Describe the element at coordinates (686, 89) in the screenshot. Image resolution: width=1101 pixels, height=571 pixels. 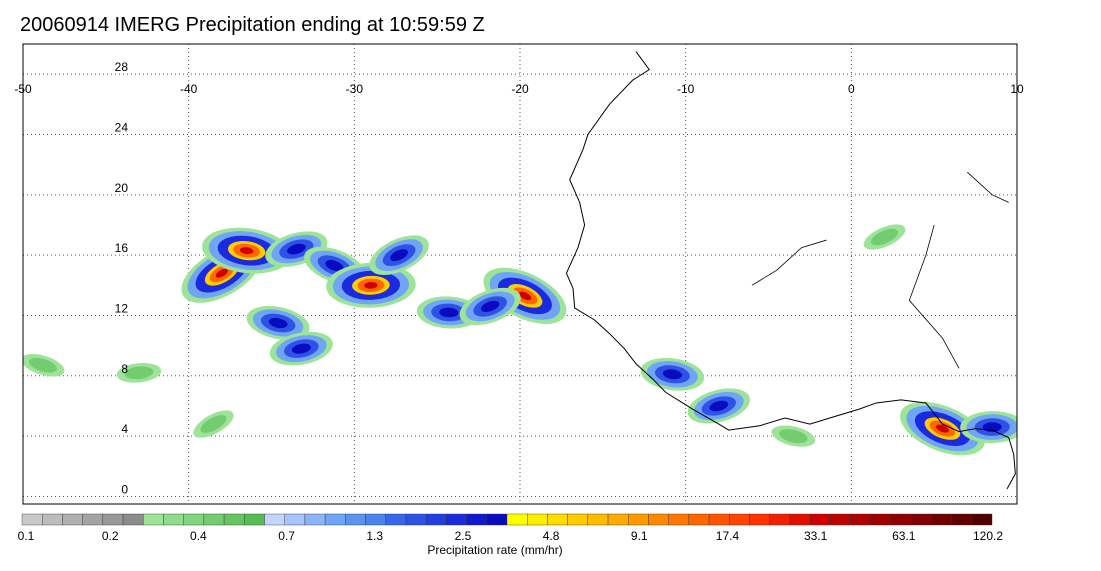
I see `lon-label: -10` at that location.